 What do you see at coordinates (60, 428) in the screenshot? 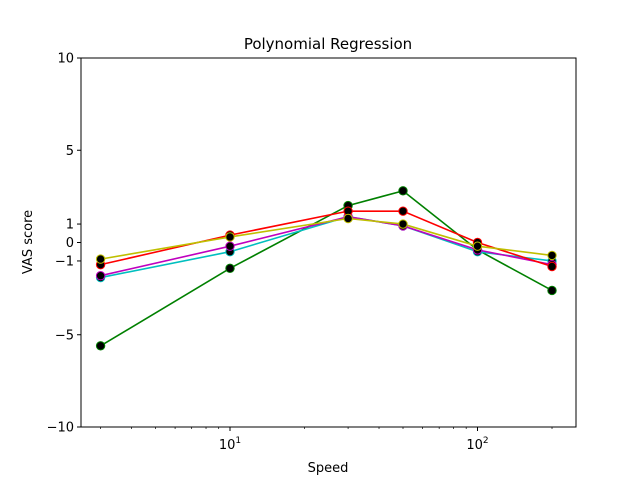
I see `y-tick-label: −10` at bounding box center [60, 428].